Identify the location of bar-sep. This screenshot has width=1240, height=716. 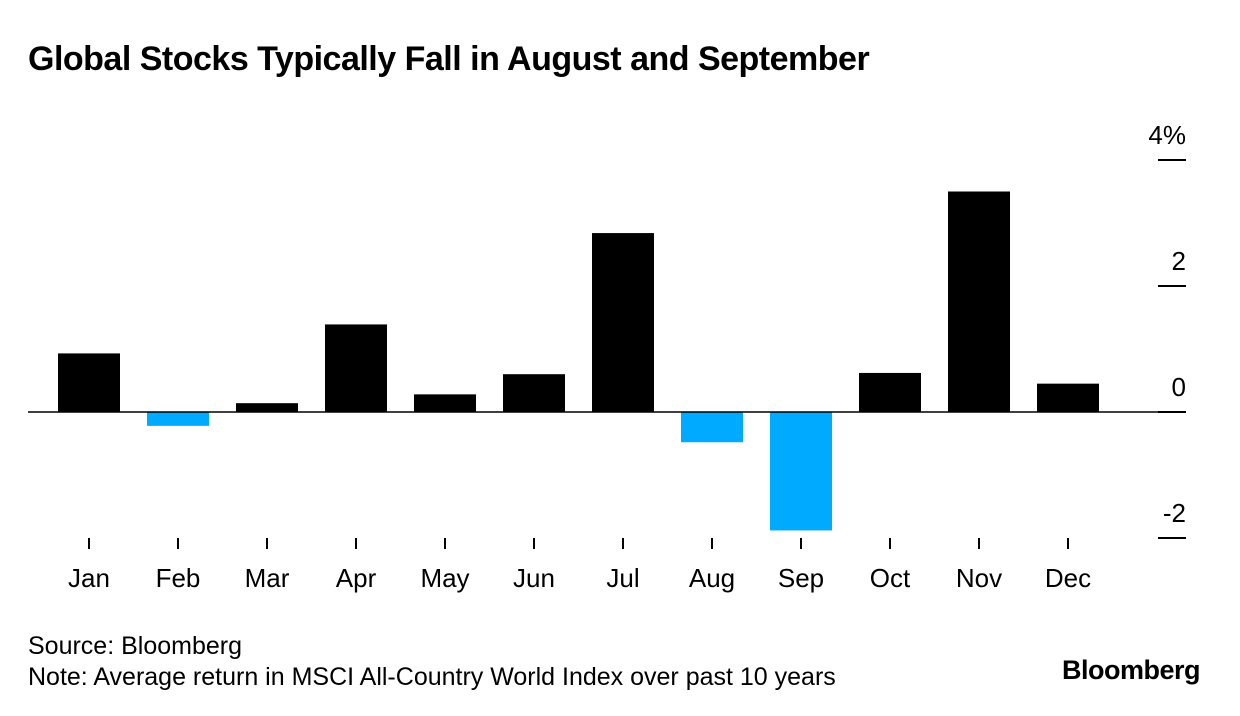
(801, 471).